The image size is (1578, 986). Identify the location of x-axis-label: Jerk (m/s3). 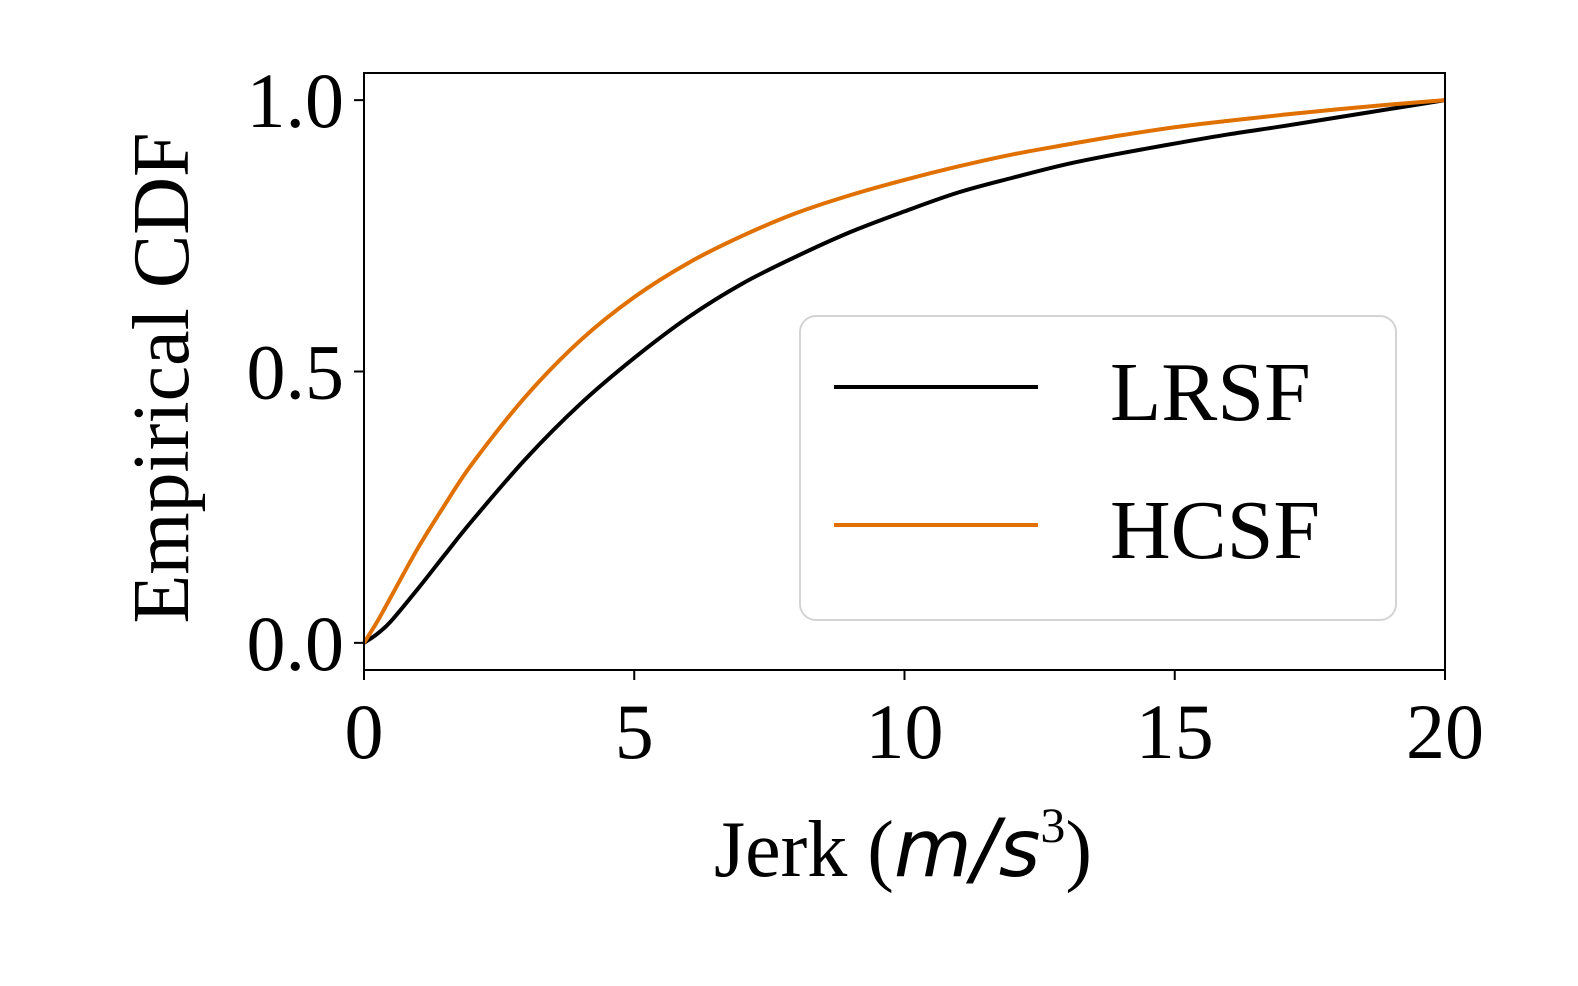
(903, 846).